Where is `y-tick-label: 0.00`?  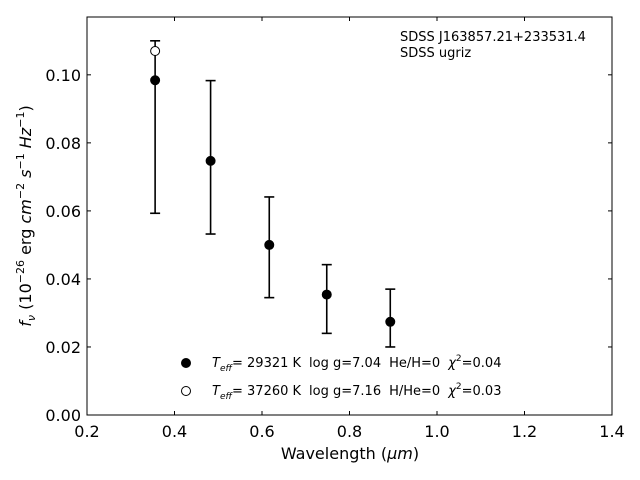 y-tick-label: 0.00 is located at coordinates (63, 415).